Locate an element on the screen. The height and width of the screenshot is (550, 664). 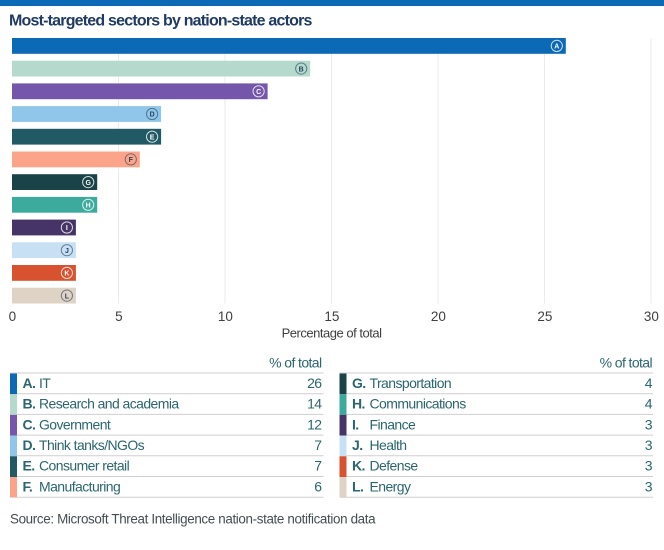
svg-text: 10 is located at coordinates (225, 316).